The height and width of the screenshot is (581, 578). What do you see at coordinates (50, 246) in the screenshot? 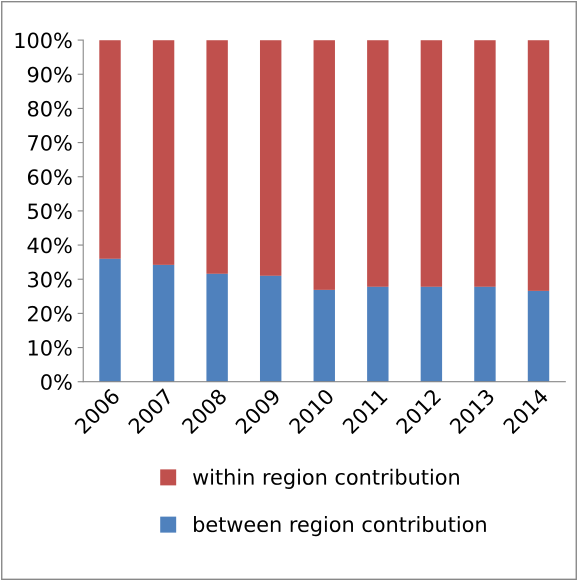
I see `y-tick-label: 40%` at bounding box center [50, 246].